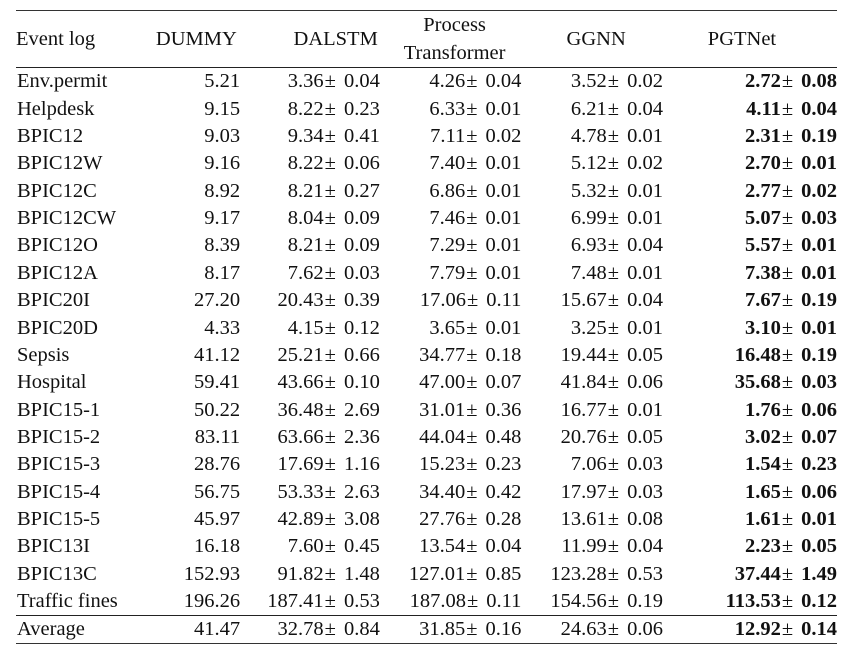 The height and width of the screenshot is (666, 853). Describe the element at coordinates (305, 245) in the screenshot. I see `mean-value: 8.21` at that location.